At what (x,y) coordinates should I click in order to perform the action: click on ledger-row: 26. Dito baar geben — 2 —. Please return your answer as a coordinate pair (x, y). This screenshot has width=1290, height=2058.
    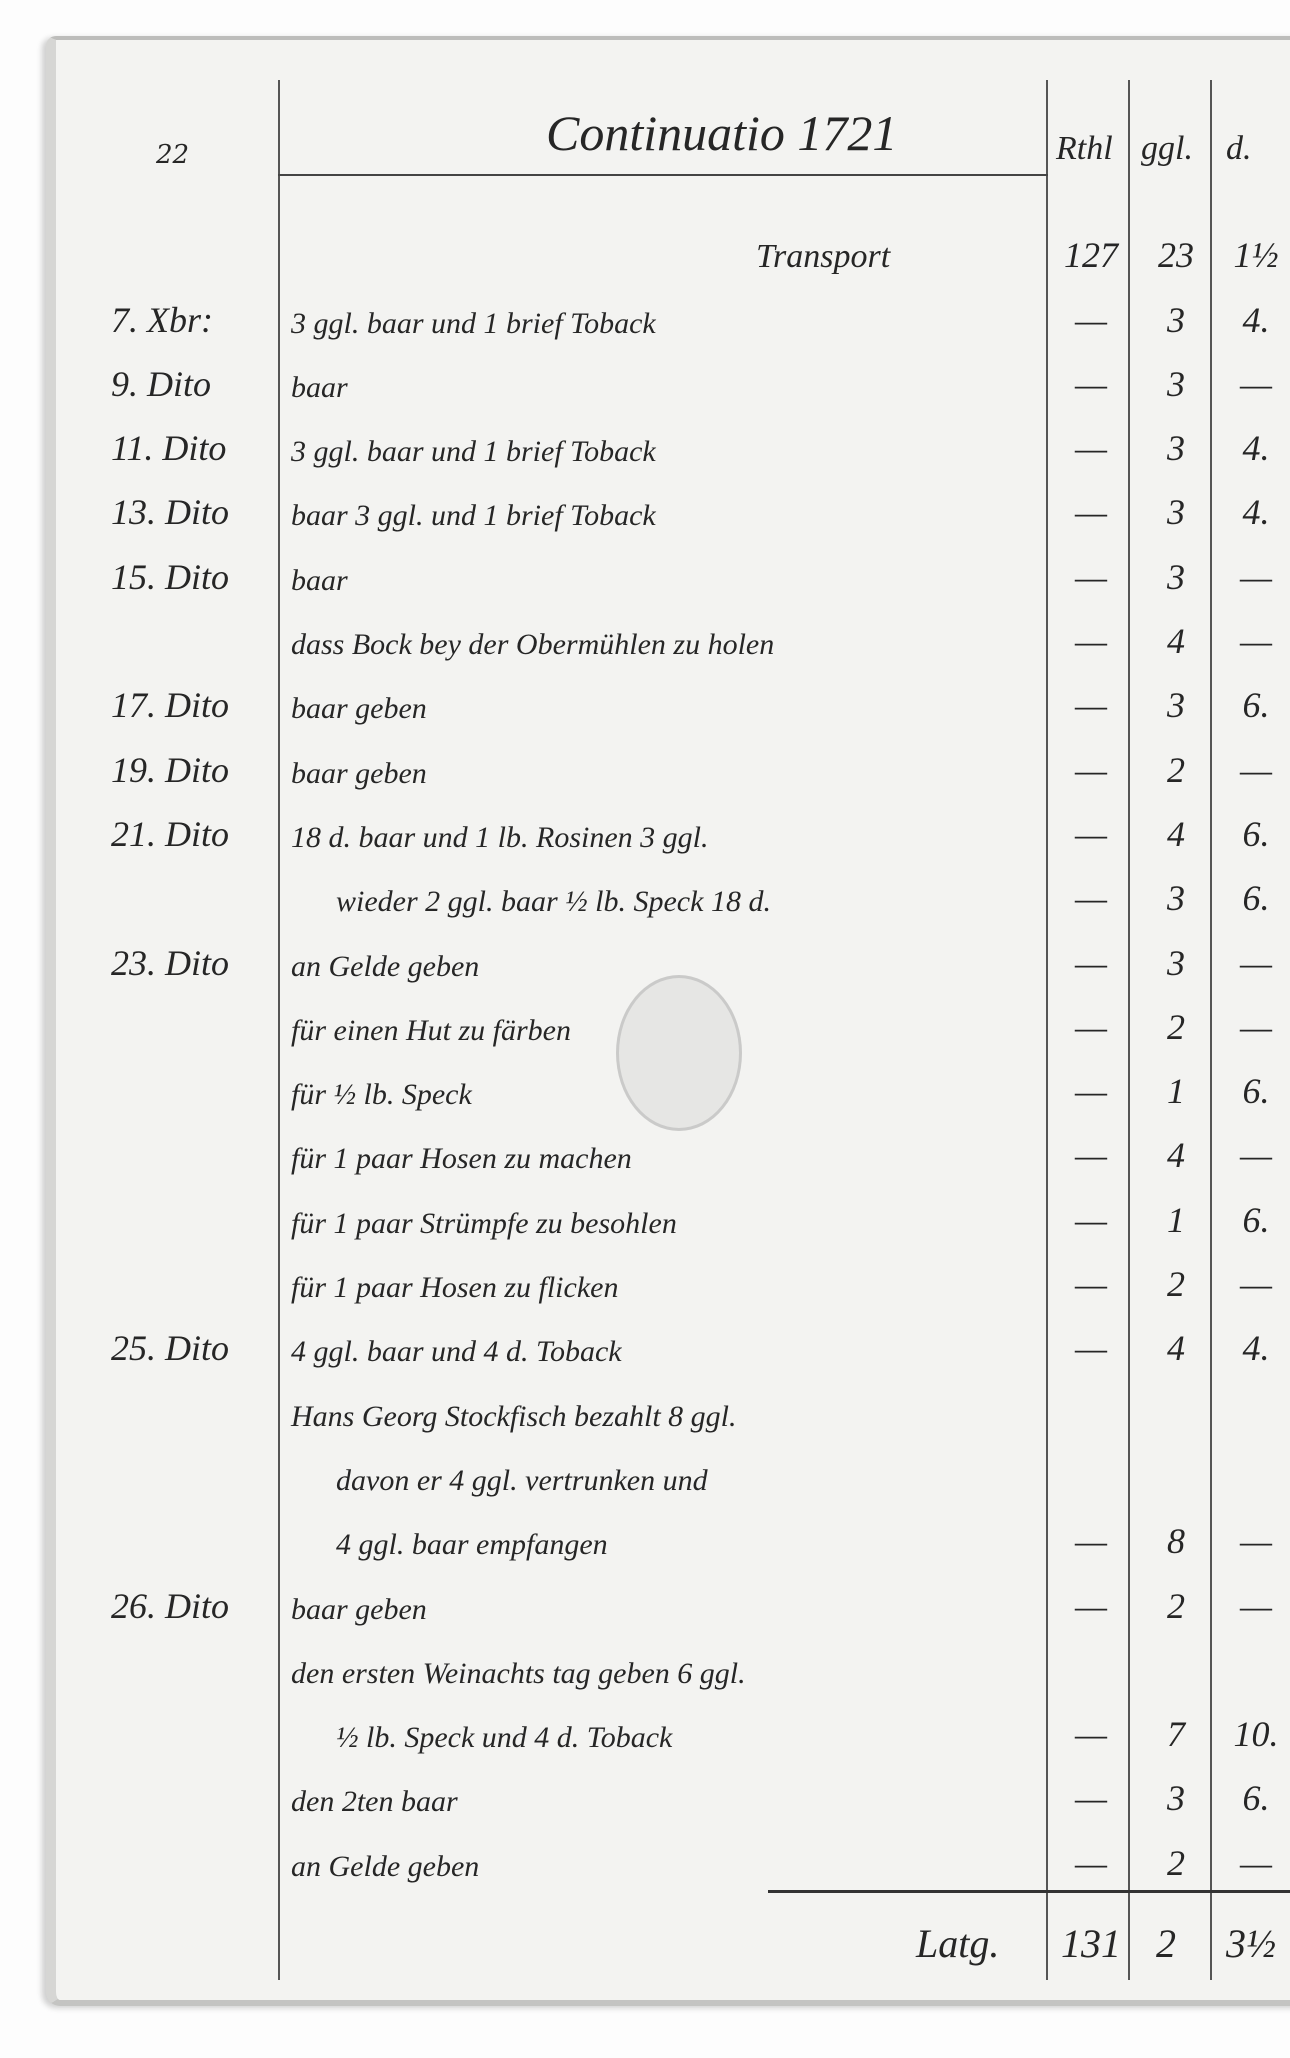
    Looking at the image, I should click on (673, 1602).